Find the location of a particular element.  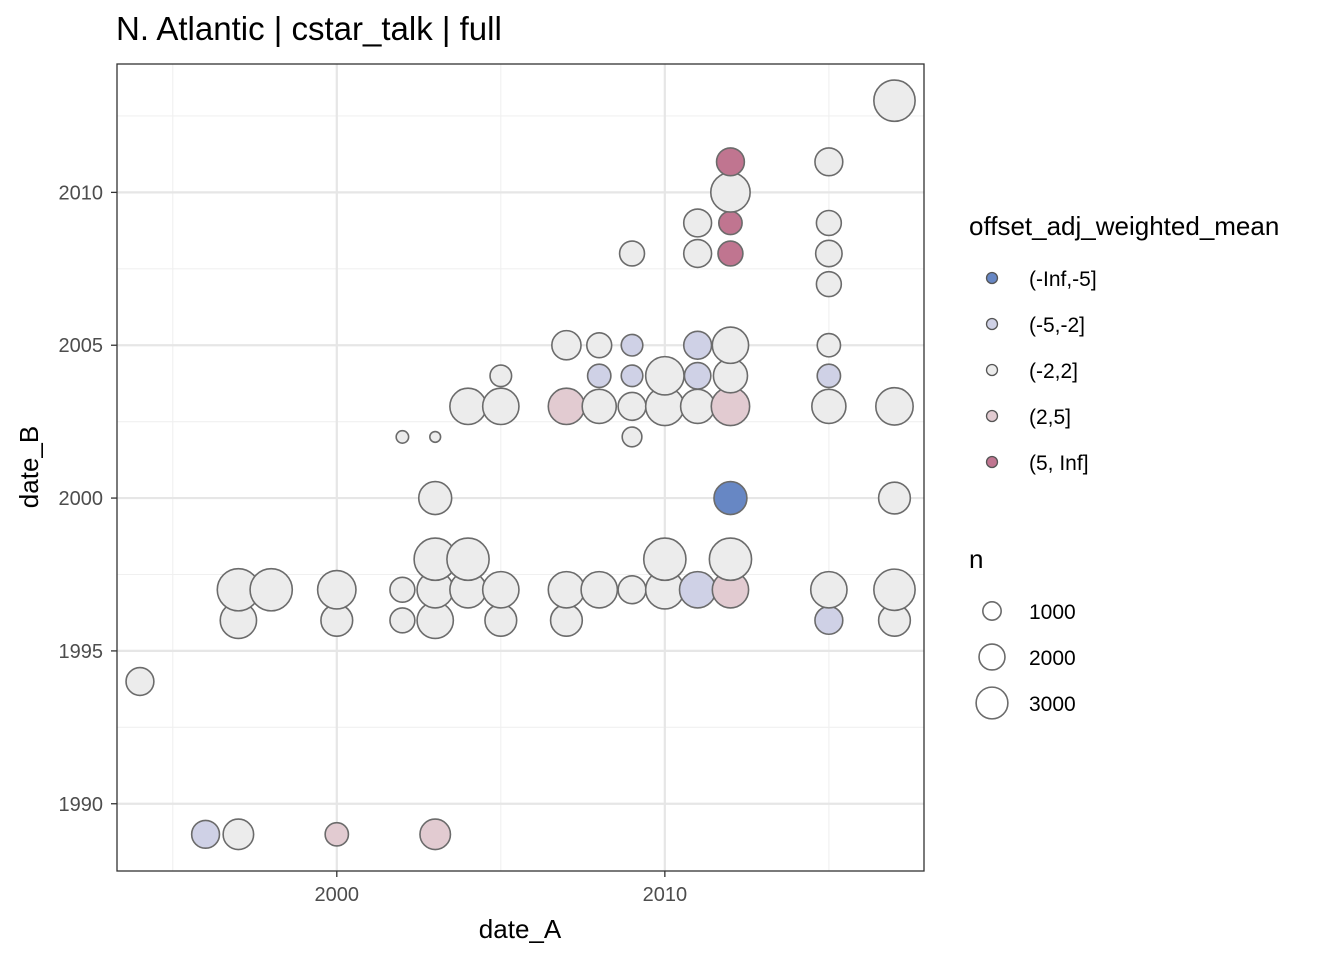

size-legend-title: n is located at coordinates (976, 559).